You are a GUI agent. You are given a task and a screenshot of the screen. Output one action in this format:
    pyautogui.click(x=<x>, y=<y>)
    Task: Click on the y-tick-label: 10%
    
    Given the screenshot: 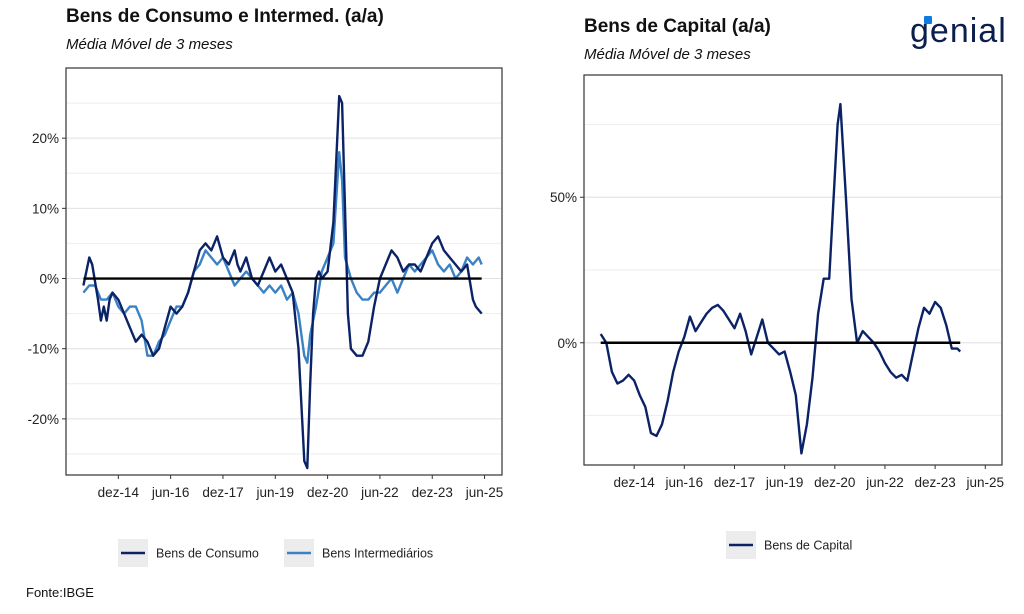 What is the action you would take?
    pyautogui.click(x=45, y=208)
    